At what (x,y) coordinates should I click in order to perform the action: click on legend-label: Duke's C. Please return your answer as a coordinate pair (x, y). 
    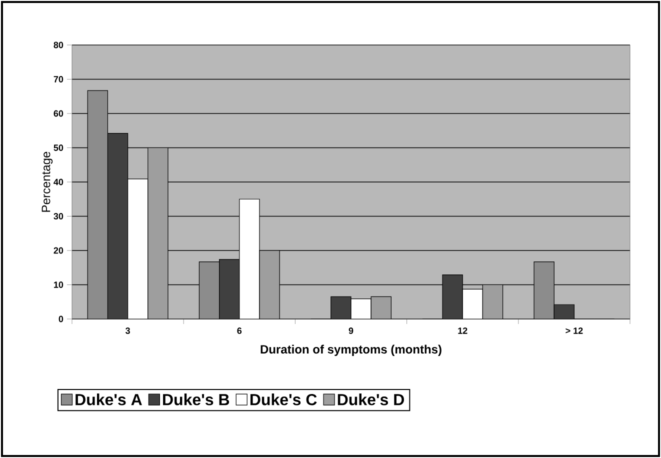
    Looking at the image, I should click on (283, 400).